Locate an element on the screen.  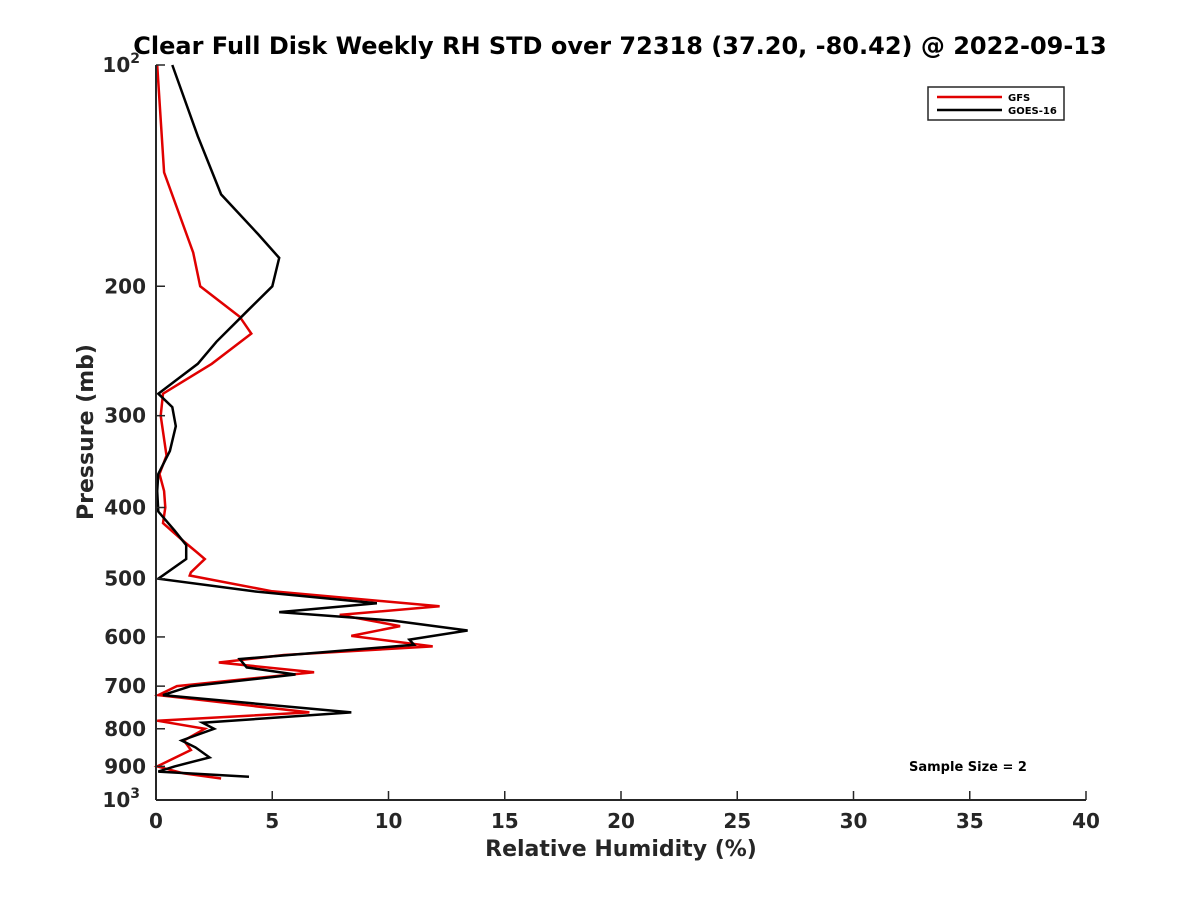
sample-size-annotation: Sample Size = 2 is located at coordinates (968, 767).